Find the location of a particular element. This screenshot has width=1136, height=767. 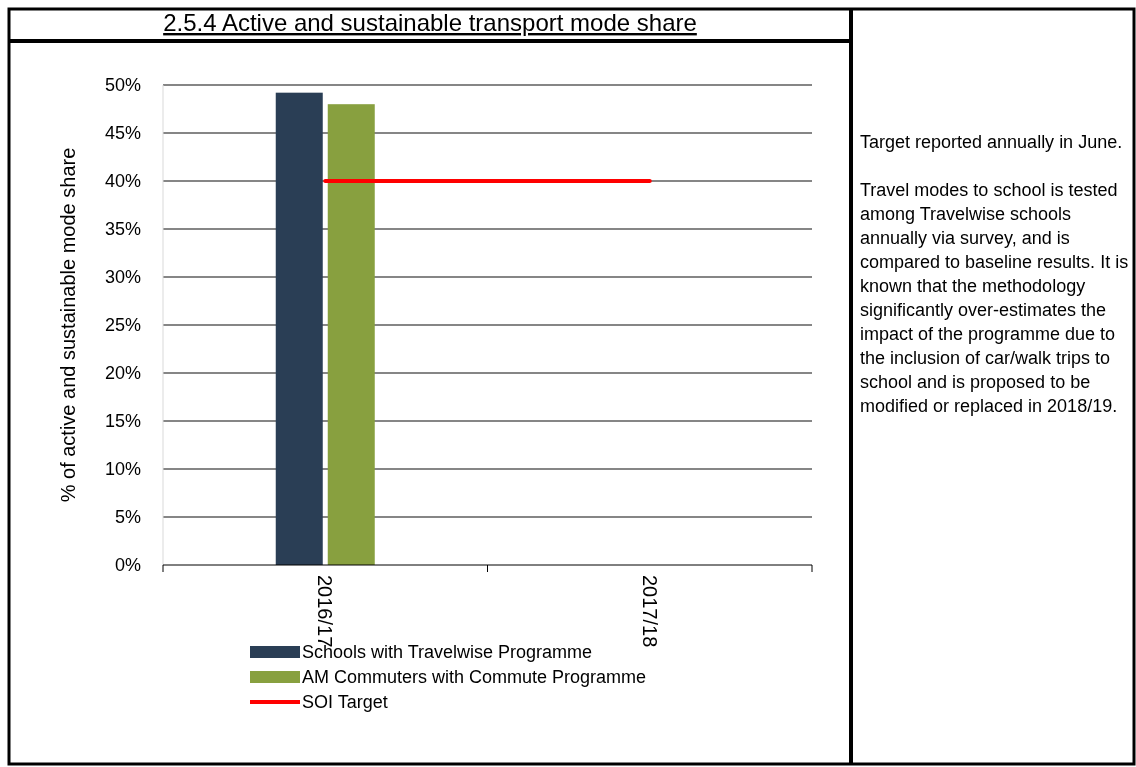

text: Travel modes to school is tested among Travelwise schools annually via survey, and is compared to baseline results. It is known that the methodology significantly over-estimates the impact of the programme due to the inclusion of car/walk trips to school and is proposed to be modified or replaced in 2018/19. is located at coordinates (994, 298).